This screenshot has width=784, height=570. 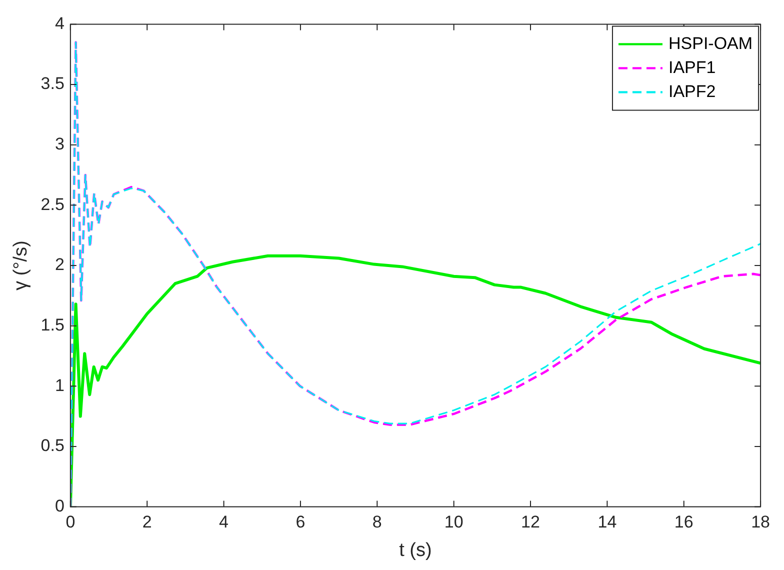 What do you see at coordinates (52, 325) in the screenshot?
I see `y-tick-label: 1.5` at bounding box center [52, 325].